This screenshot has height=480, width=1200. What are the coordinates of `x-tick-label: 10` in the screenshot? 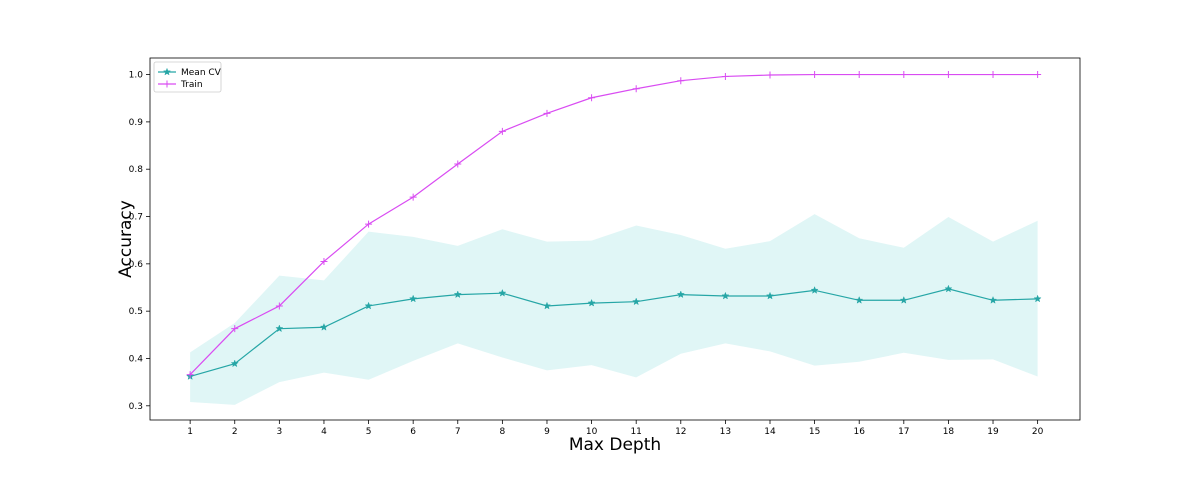 It's located at (592, 432).